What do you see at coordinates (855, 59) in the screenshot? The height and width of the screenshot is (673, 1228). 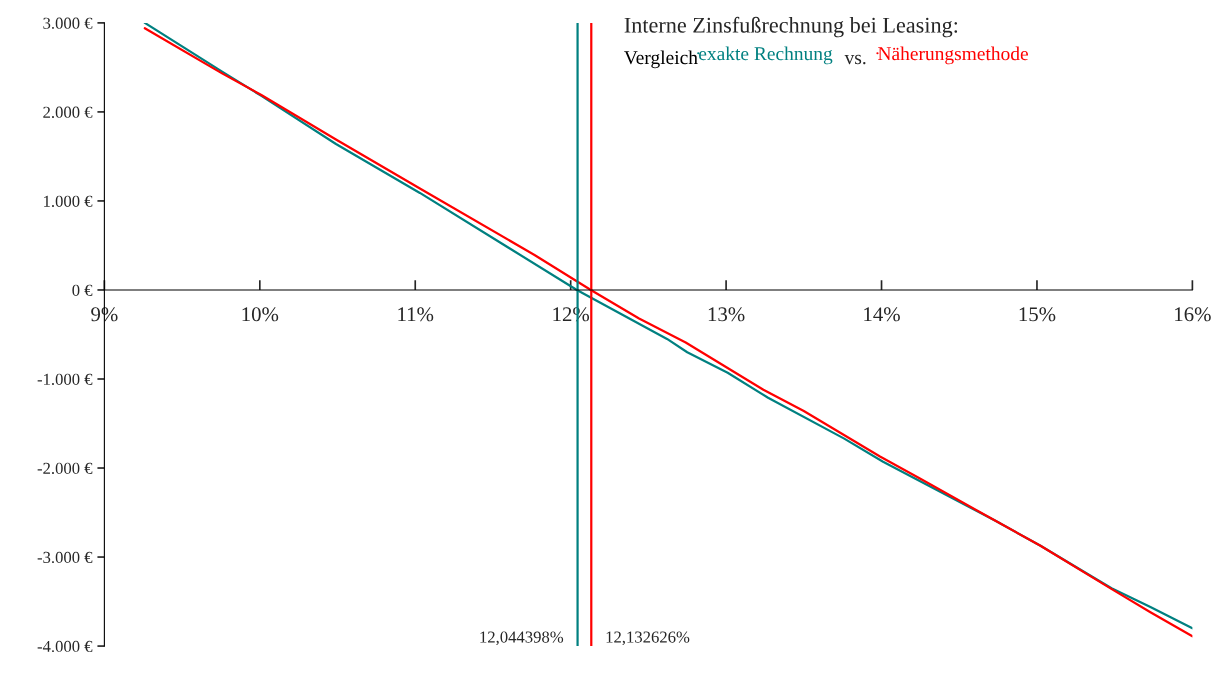 I see `annotation: vs.` at bounding box center [855, 59].